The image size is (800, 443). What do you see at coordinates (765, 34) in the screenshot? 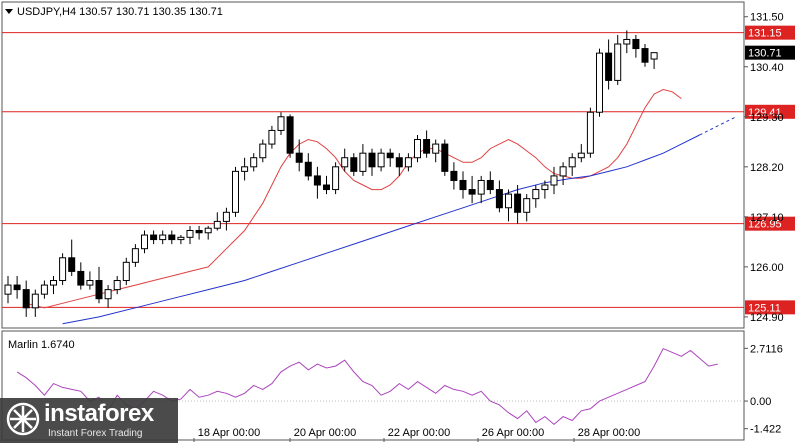
I see `level-label: 131.15` at bounding box center [765, 34].